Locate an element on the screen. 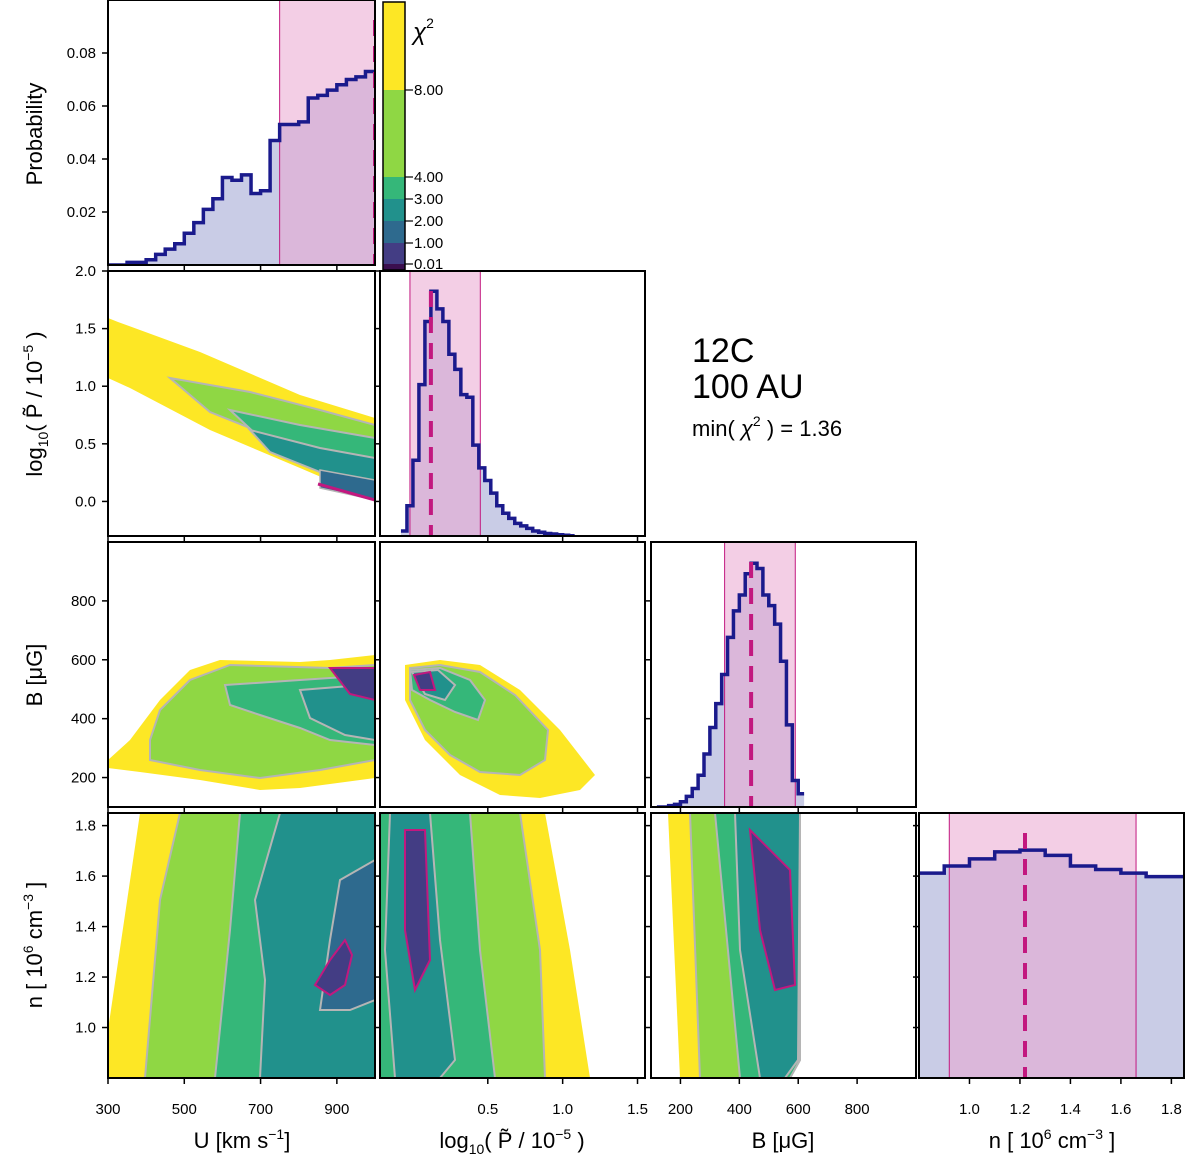 Image resolution: width=1200 pixels, height=1161 pixels. contour-panel-U-logP is located at coordinates (241, 410).